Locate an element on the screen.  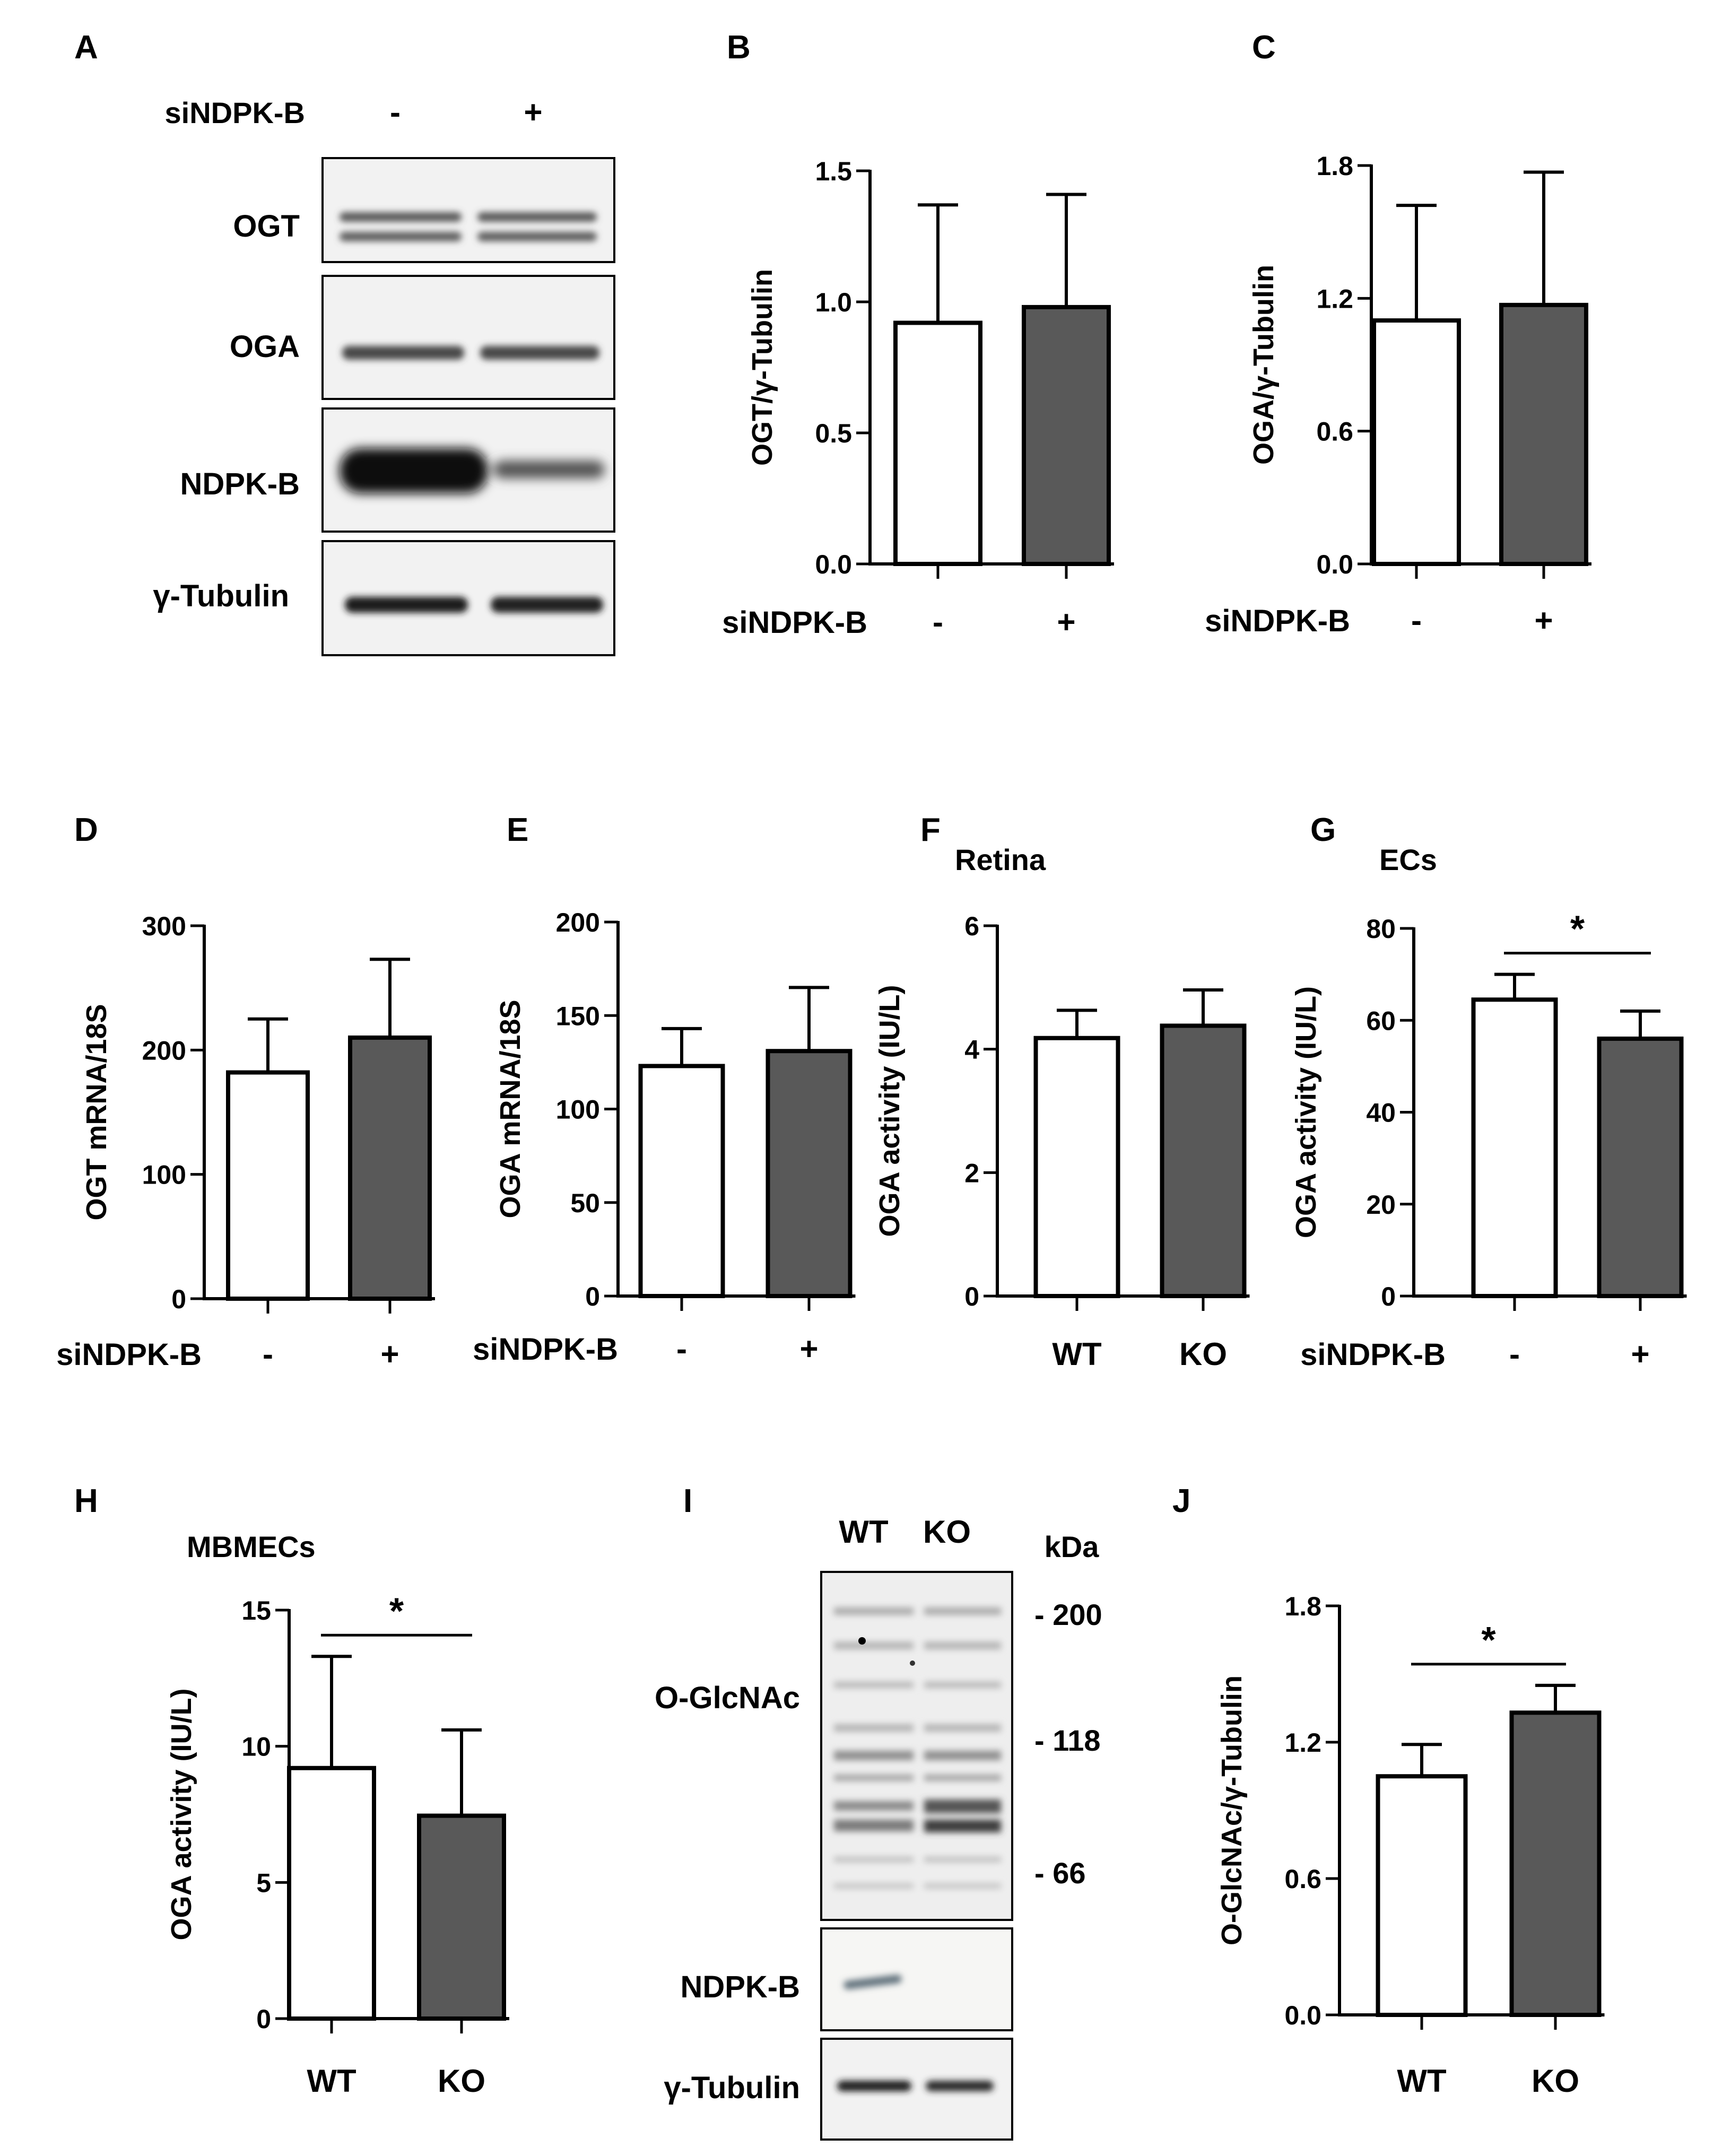
panel-letter-g: G is located at coordinates (1323, 830).